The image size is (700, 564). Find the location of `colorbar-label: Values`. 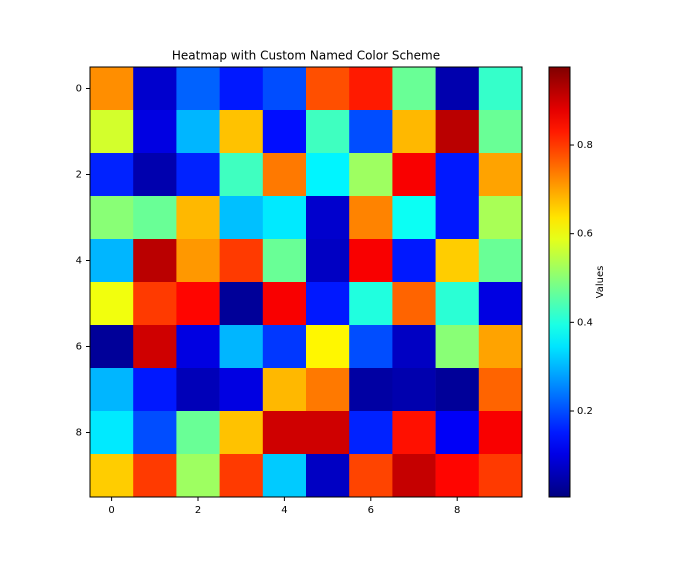

colorbar-label: Values is located at coordinates (600, 282).